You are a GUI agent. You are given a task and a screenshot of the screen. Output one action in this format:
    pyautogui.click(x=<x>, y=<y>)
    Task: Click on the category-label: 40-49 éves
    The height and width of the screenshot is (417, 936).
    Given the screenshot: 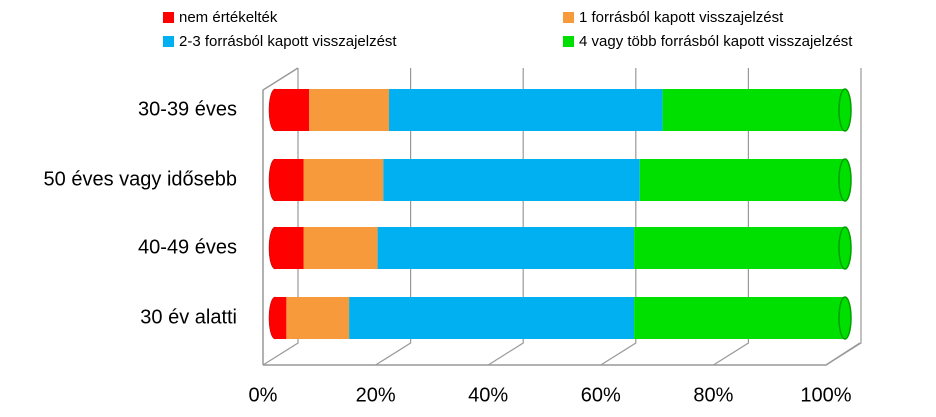 What is the action you would take?
    pyautogui.click(x=187, y=247)
    